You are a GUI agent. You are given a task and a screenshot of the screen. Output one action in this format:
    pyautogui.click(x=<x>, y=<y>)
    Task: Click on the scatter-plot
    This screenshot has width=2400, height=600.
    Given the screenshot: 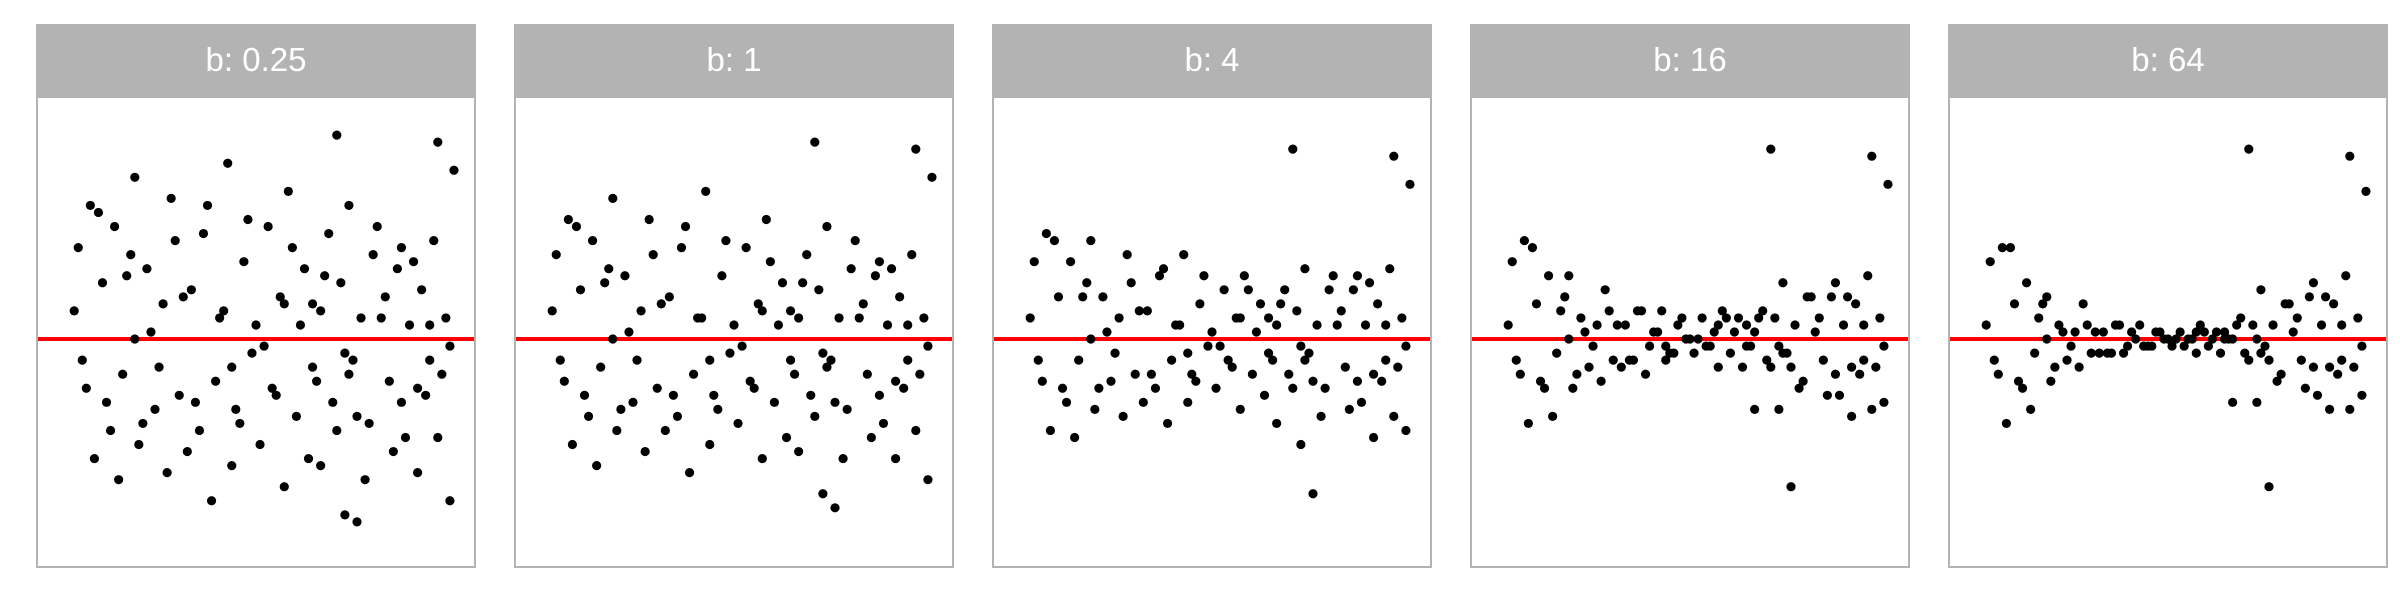 What is the action you would take?
    pyautogui.click(x=256, y=328)
    